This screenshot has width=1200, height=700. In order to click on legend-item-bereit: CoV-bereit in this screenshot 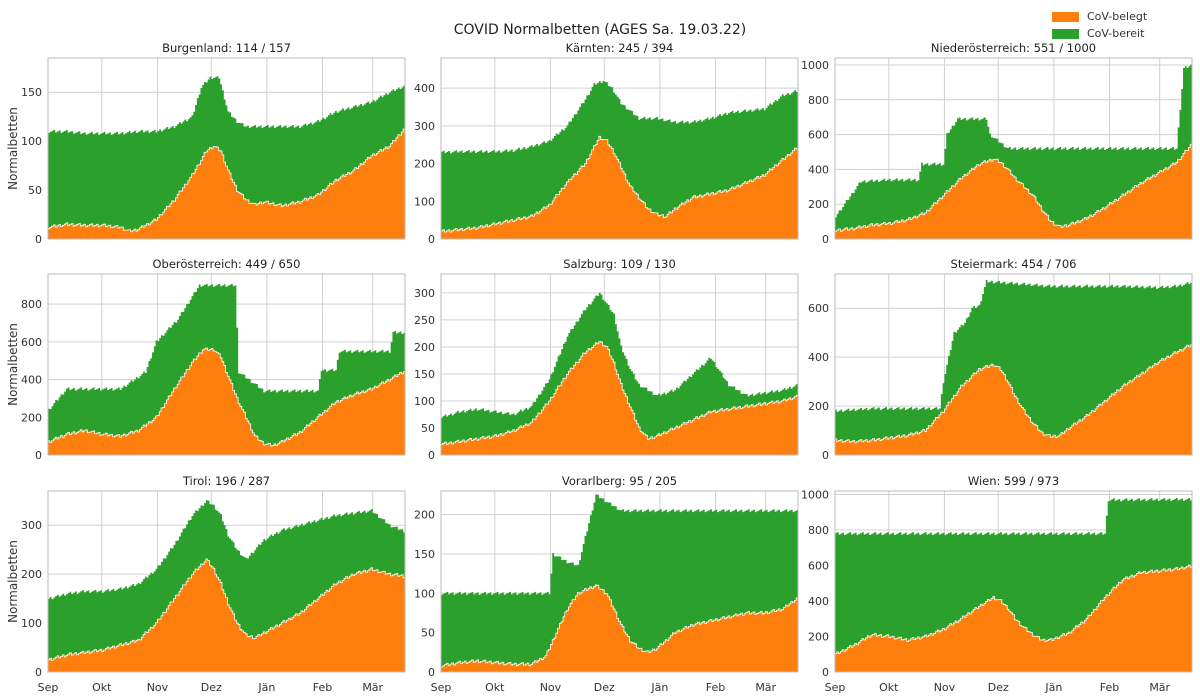, I will do `click(1099, 33)`.